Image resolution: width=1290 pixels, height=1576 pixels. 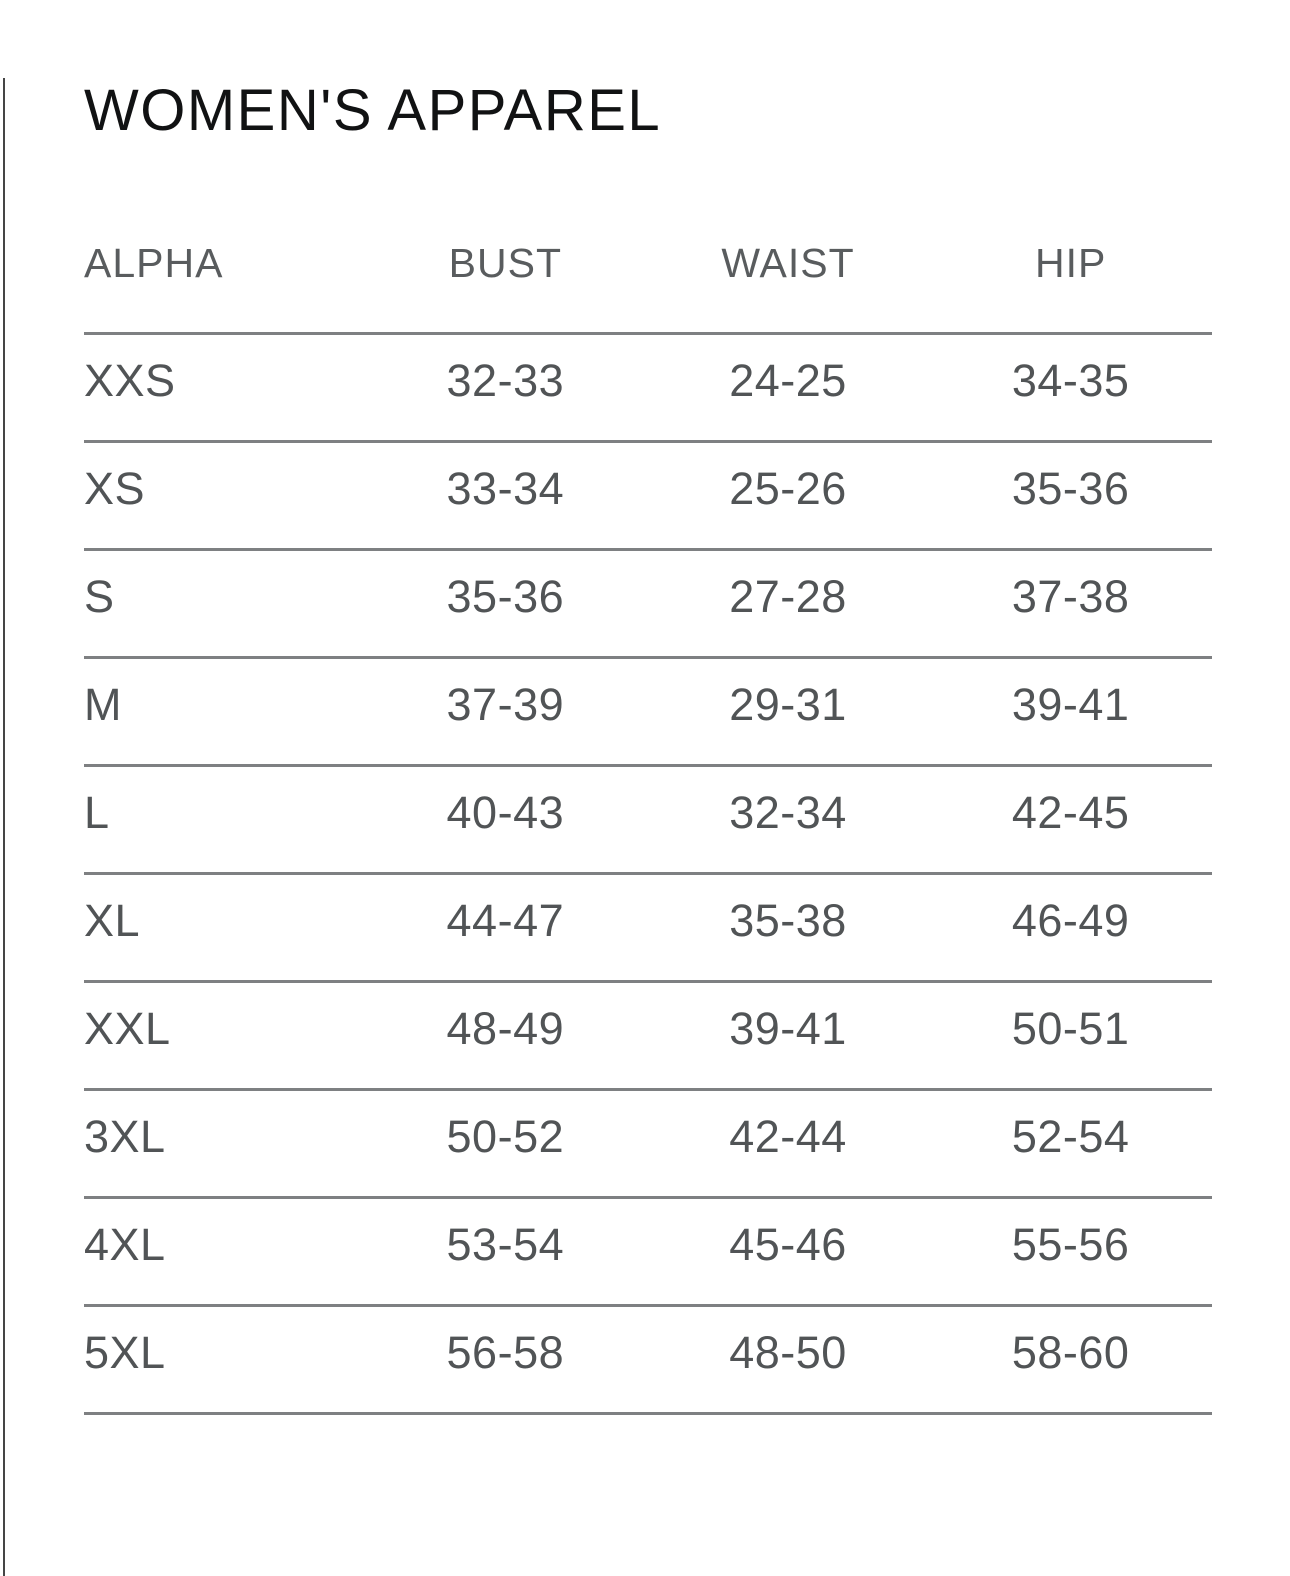 I want to click on bust-cell: 50-52, so click(x=505, y=1136).